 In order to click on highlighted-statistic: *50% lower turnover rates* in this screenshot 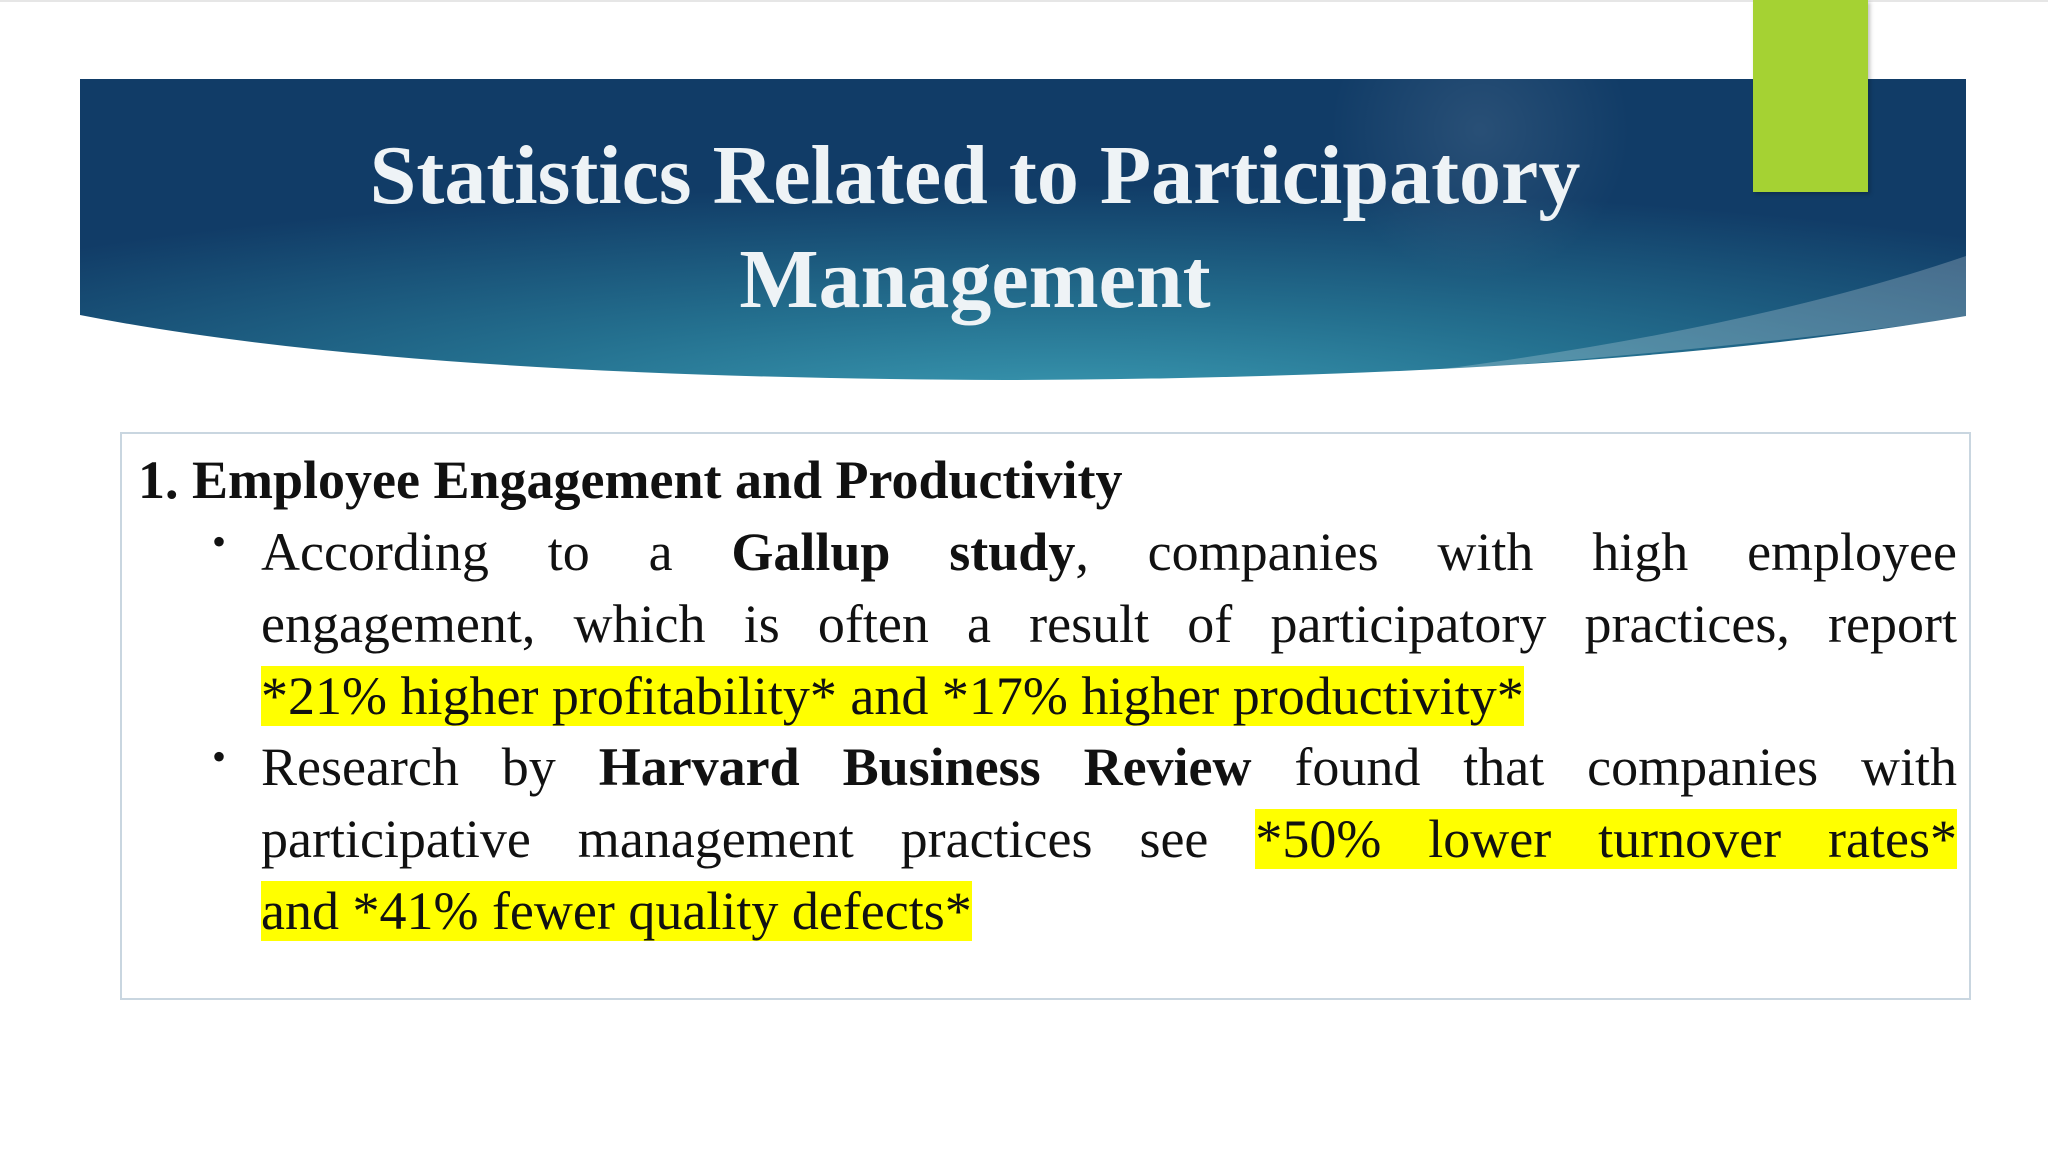, I will do `click(1606, 839)`.